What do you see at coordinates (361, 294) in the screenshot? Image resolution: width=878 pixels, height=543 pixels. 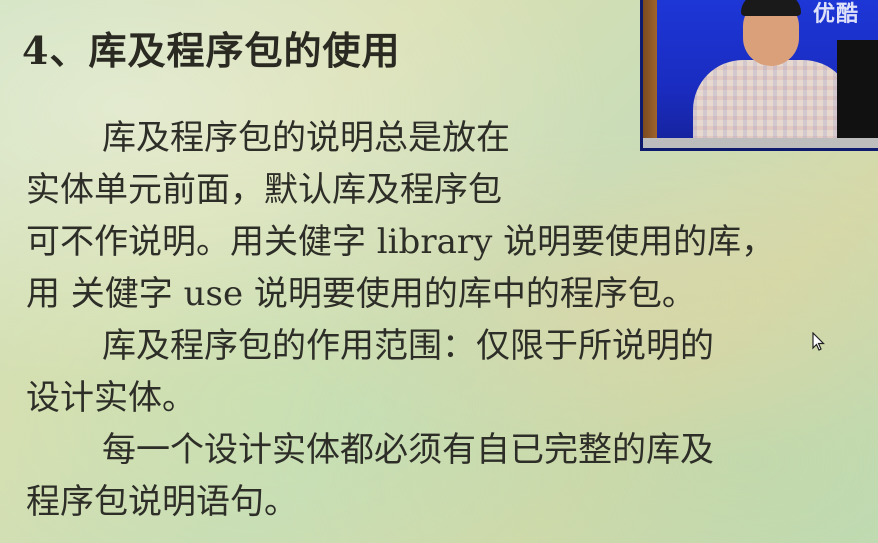 I see `body-line-4: 用 关健字 use 说明要使用的库中的程序包。` at bounding box center [361, 294].